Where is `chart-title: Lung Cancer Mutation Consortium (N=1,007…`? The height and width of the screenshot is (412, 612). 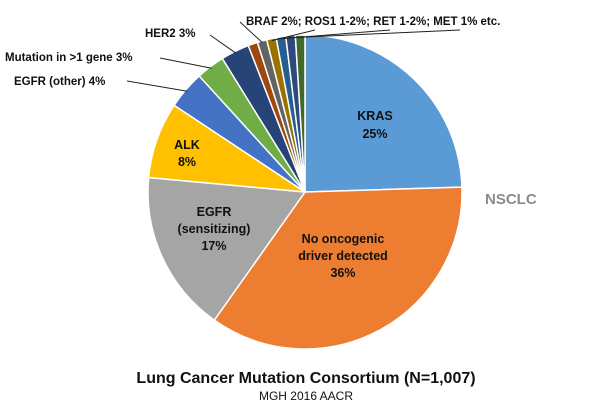
chart-title: Lung Cancer Mutation Consortium (N=1,007… is located at coordinates (305, 378).